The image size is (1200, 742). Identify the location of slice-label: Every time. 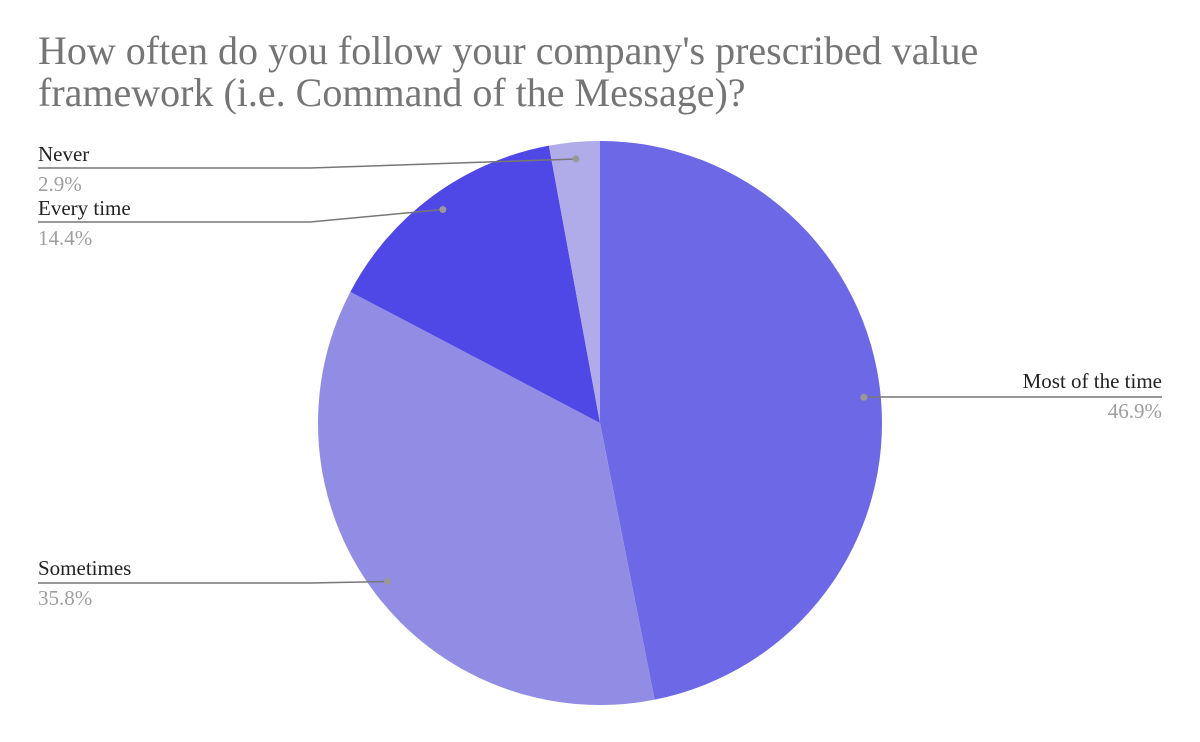
(84, 208).